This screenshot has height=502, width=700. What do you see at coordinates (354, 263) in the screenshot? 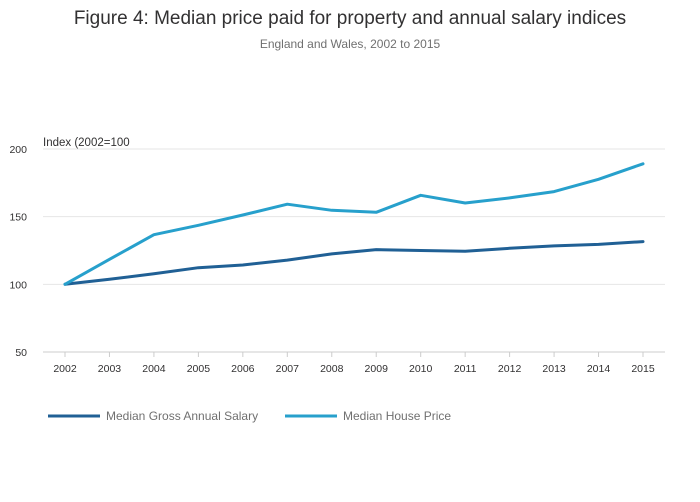
I see `series-line` at bounding box center [354, 263].